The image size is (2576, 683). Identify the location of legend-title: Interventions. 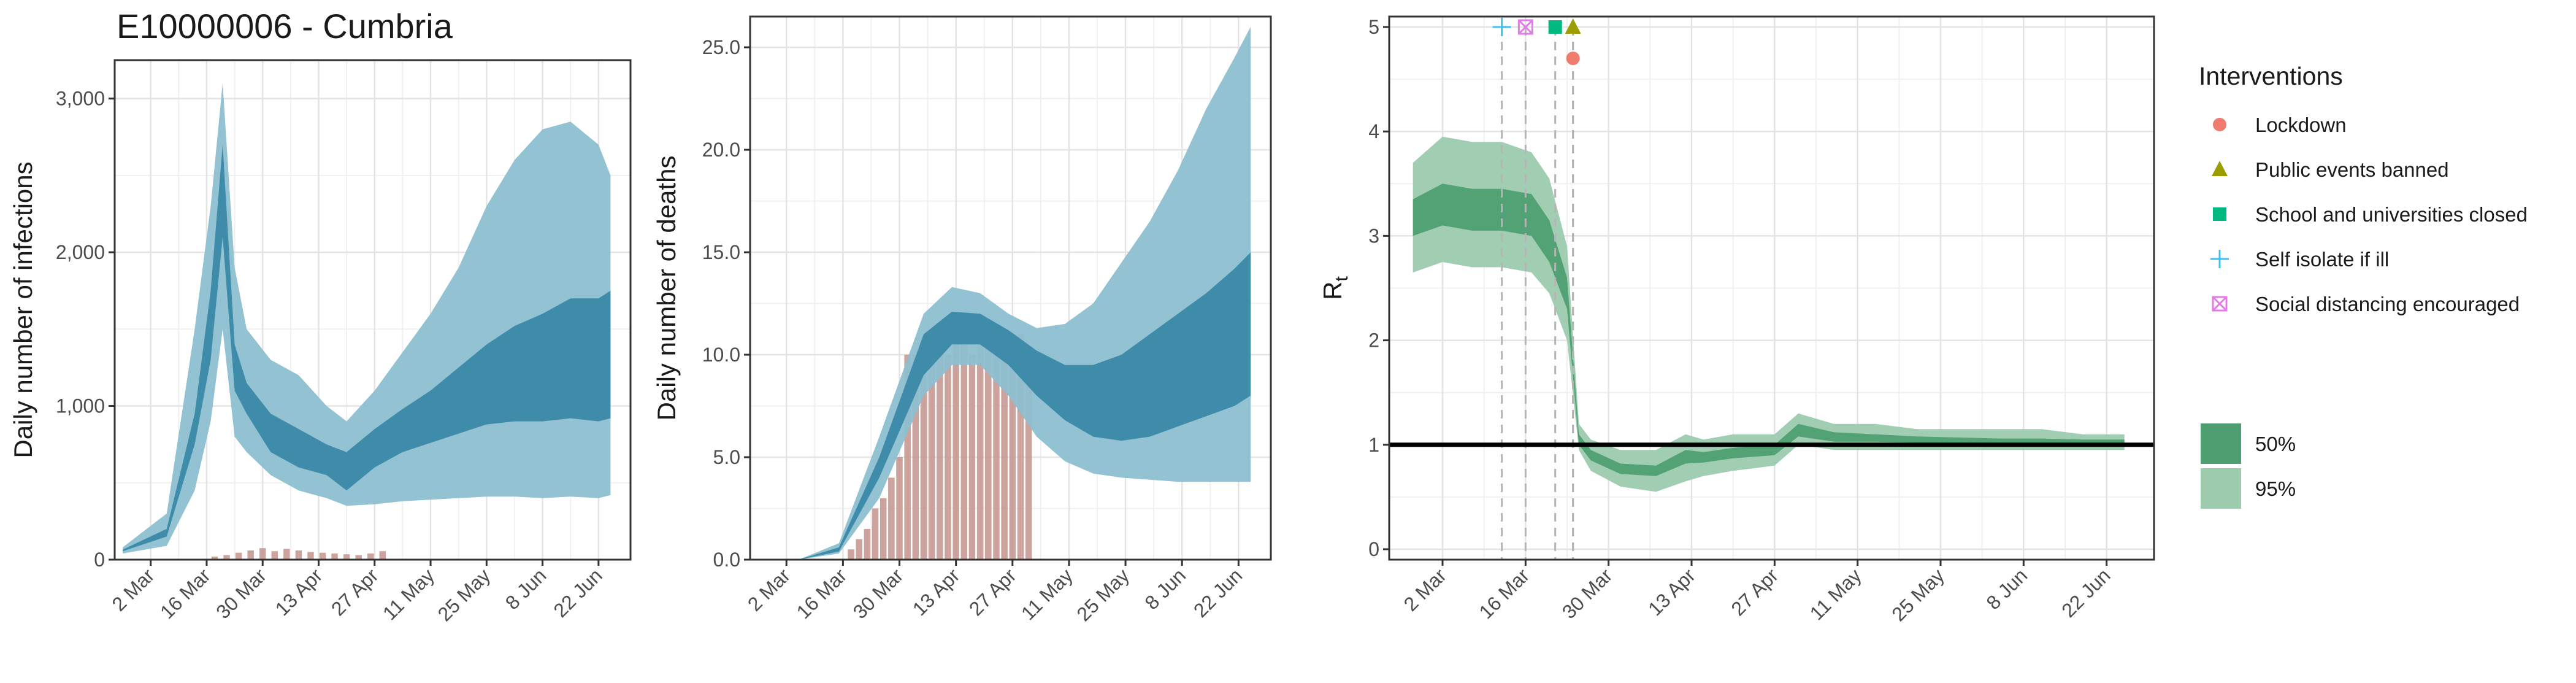
(2271, 76).